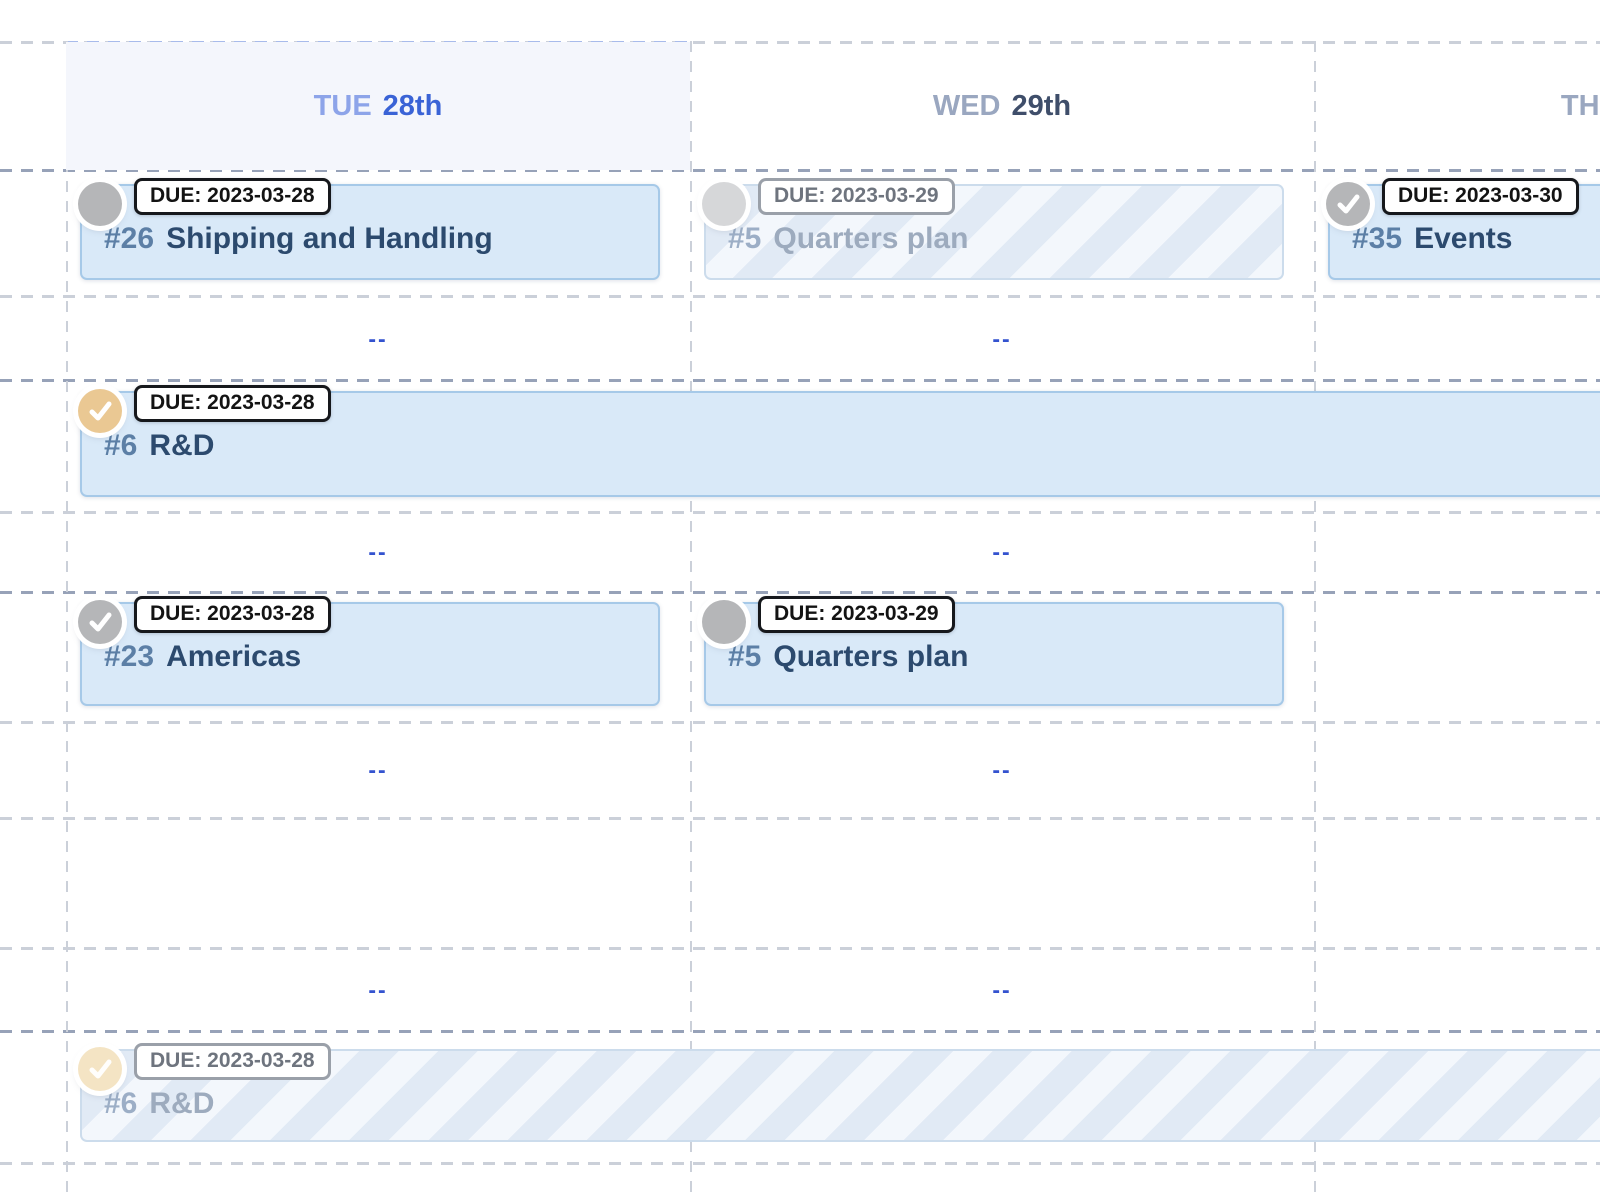 The width and height of the screenshot is (1600, 1200). Describe the element at coordinates (378, 106) in the screenshot. I see `day-header-tue: TUE 28th` at that location.